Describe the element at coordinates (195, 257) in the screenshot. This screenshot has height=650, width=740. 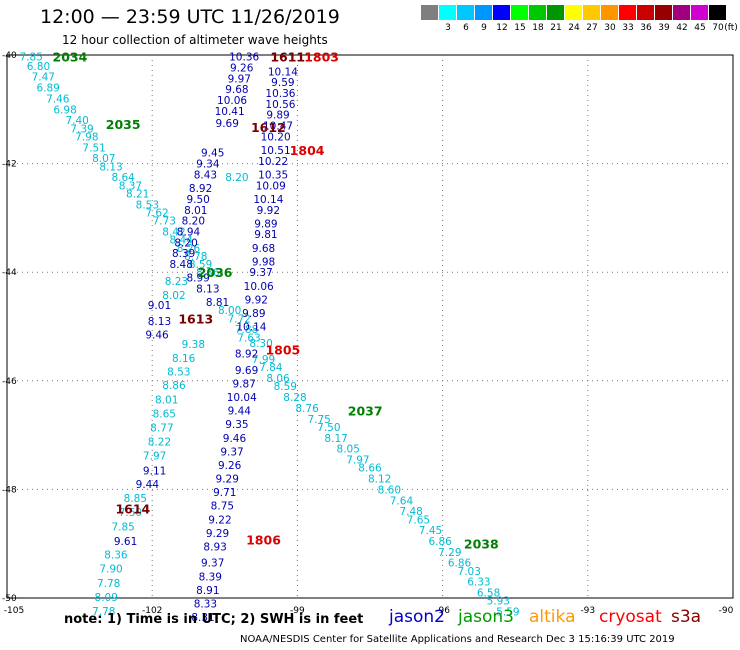
I see `data-point-jason3: 8.78` at that location.